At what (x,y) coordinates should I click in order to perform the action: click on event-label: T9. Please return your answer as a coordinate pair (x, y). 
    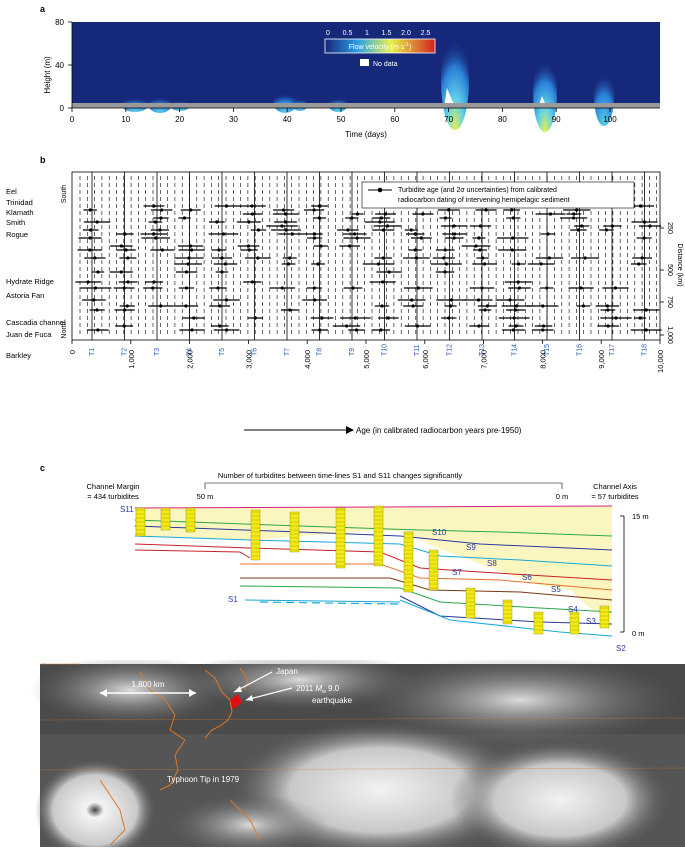
    Looking at the image, I should click on (352, 352).